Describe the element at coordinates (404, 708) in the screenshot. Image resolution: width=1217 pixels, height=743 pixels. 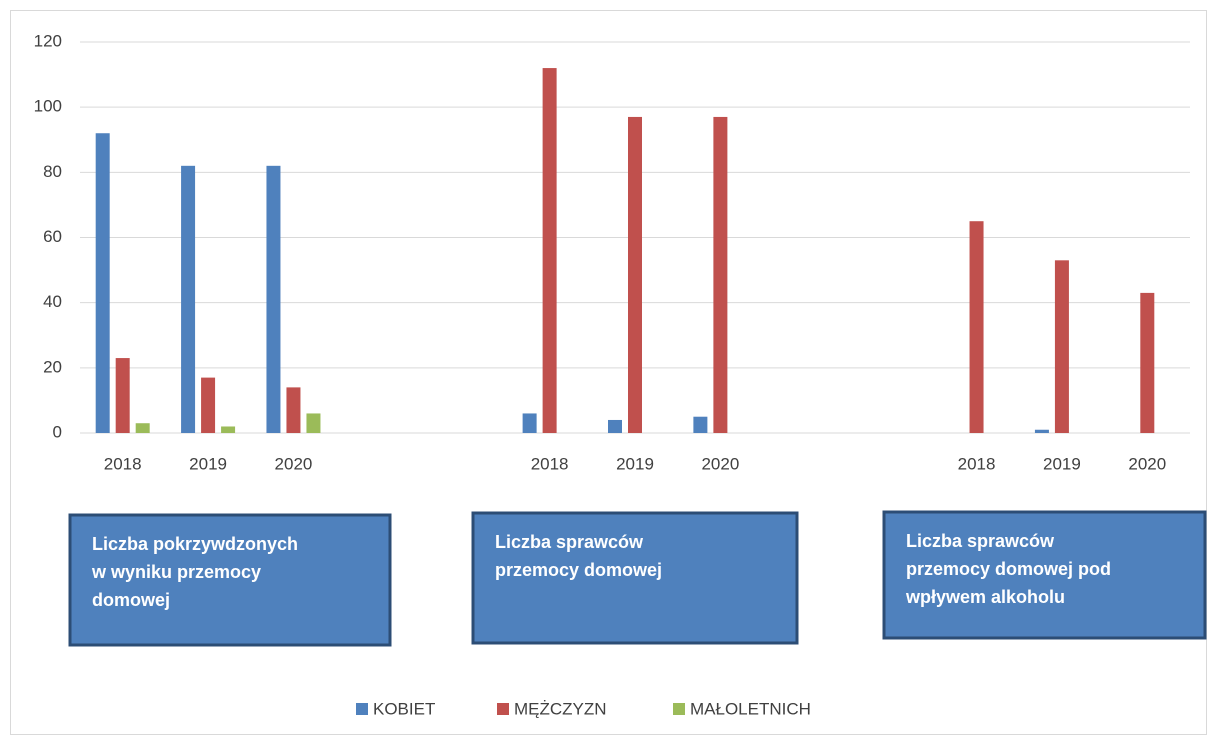
I see `legend-label: KOBIET` at that location.